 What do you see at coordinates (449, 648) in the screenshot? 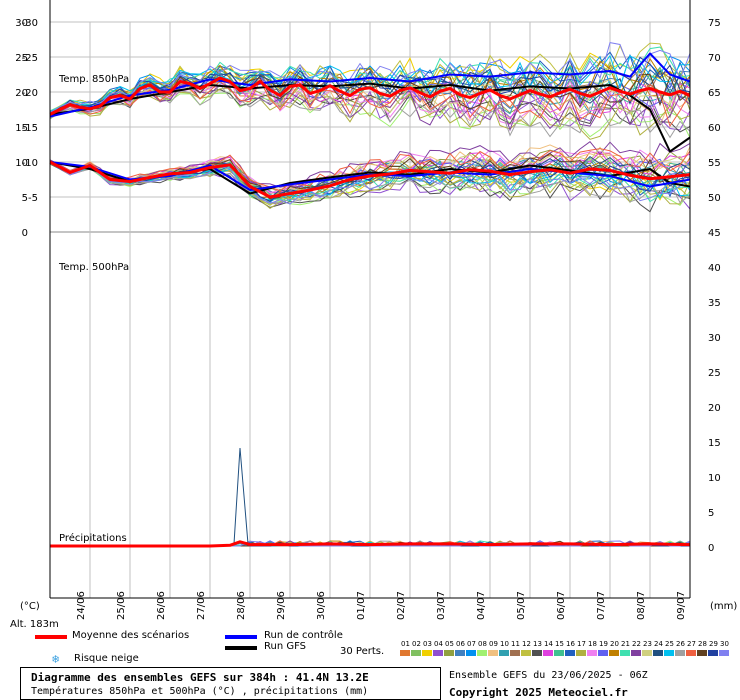
I see `member-key-05: 05` at bounding box center [449, 648].